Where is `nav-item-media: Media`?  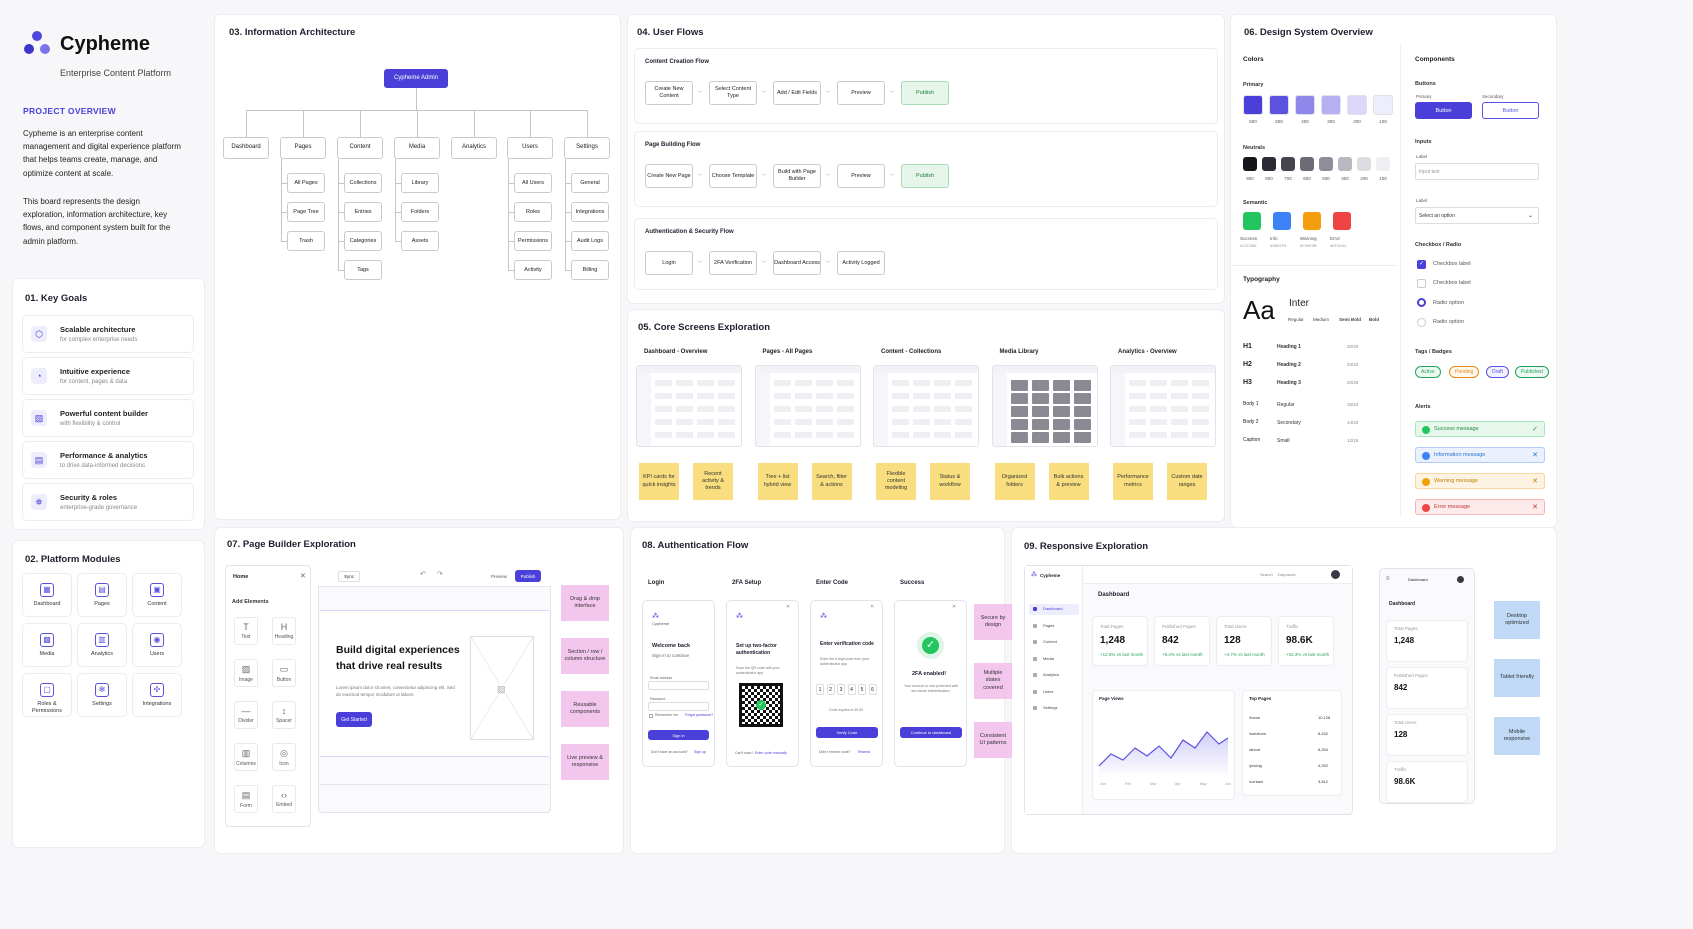
nav-item-media: Media is located at coordinates (1054, 659).